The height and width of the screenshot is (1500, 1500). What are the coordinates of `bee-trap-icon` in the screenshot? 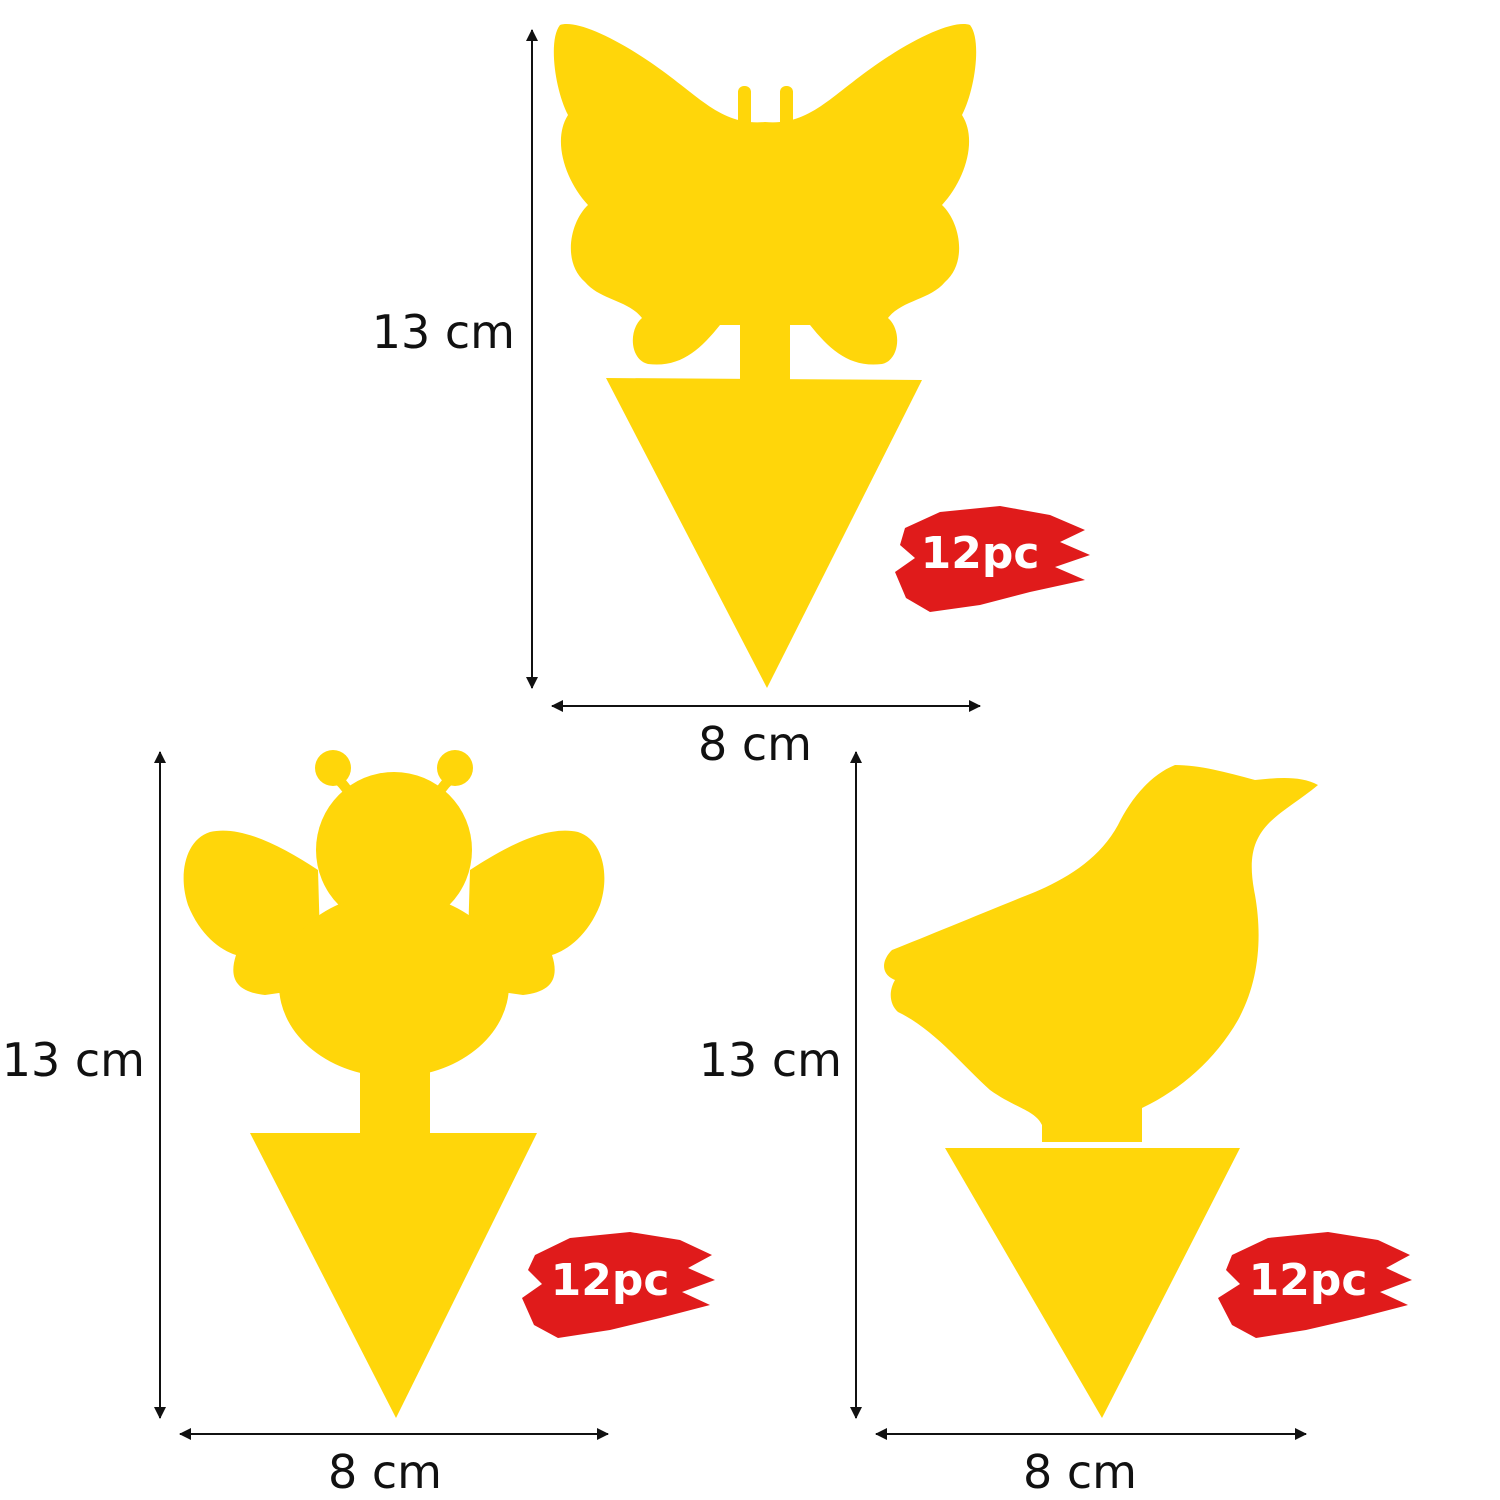 It's located at (394, 1084).